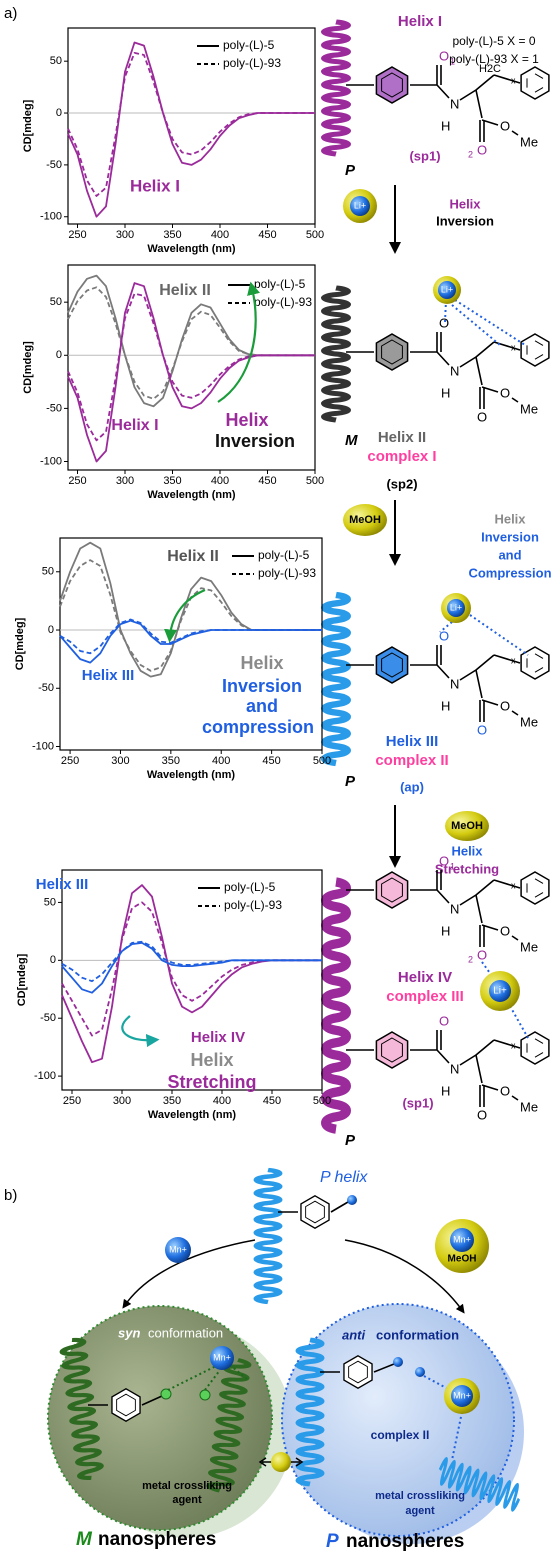  What do you see at coordinates (84, 1539) in the screenshot?
I see `caption: M` at bounding box center [84, 1539].